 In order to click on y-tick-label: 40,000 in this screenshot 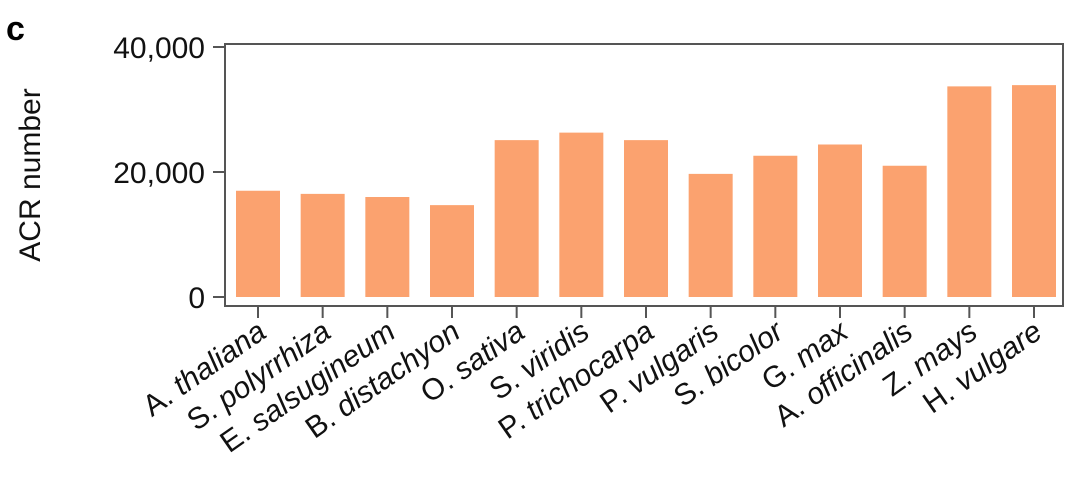, I will do `click(159, 48)`.